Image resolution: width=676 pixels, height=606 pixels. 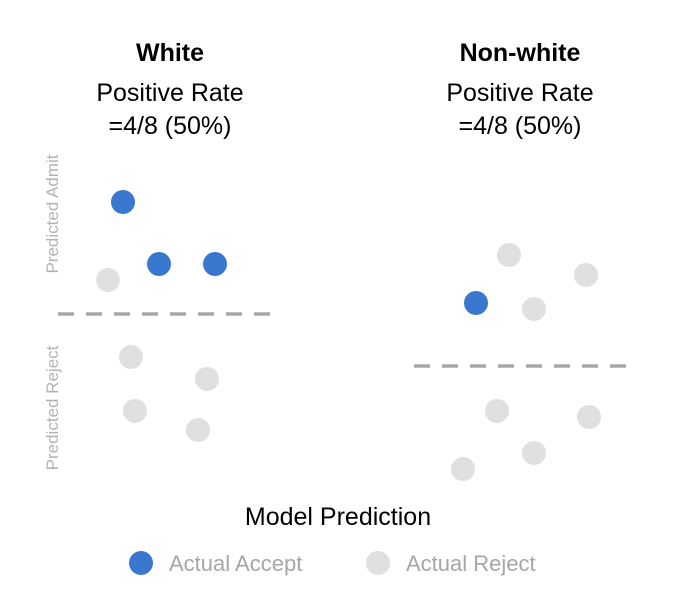 I want to click on panel-rate-value-nonwhite: =4/8 (50%), so click(x=520, y=126).